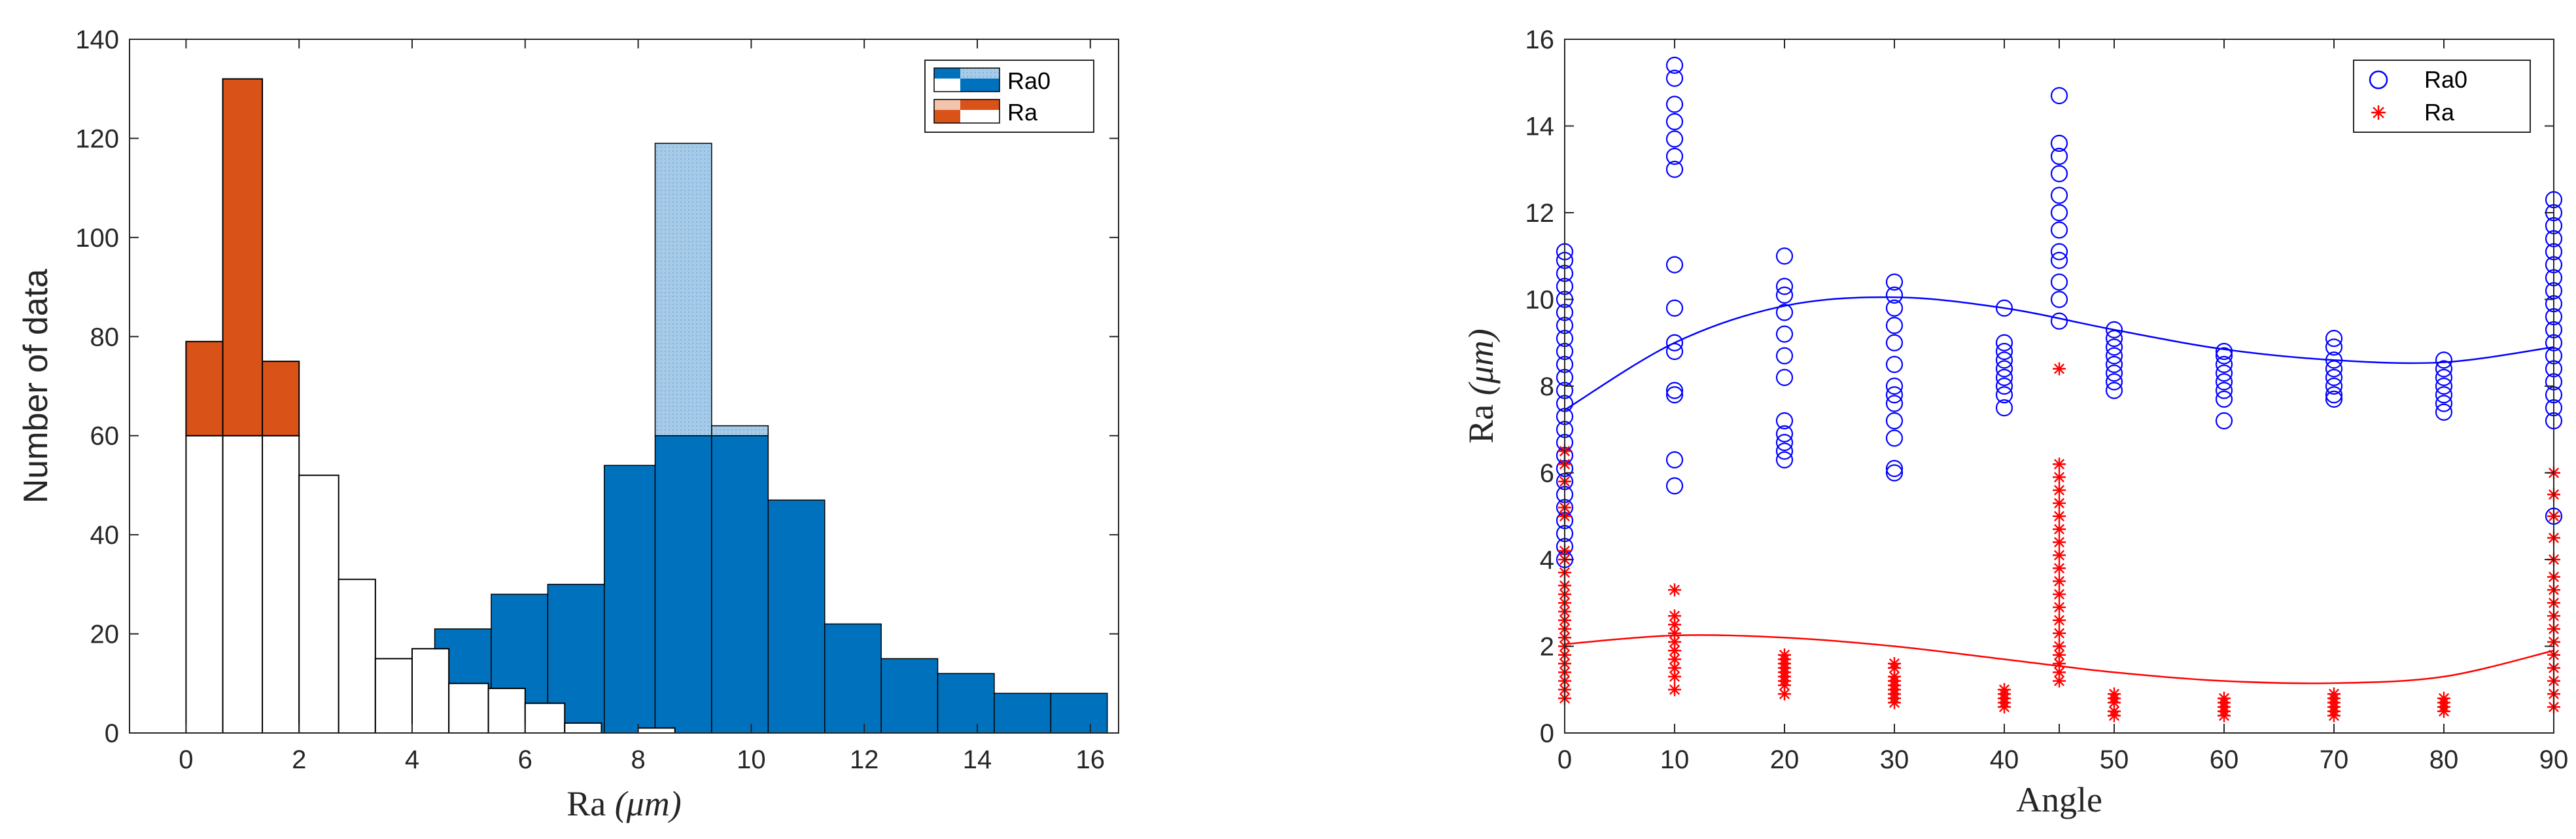  I want to click on x-tick-label: 6, so click(525, 759).